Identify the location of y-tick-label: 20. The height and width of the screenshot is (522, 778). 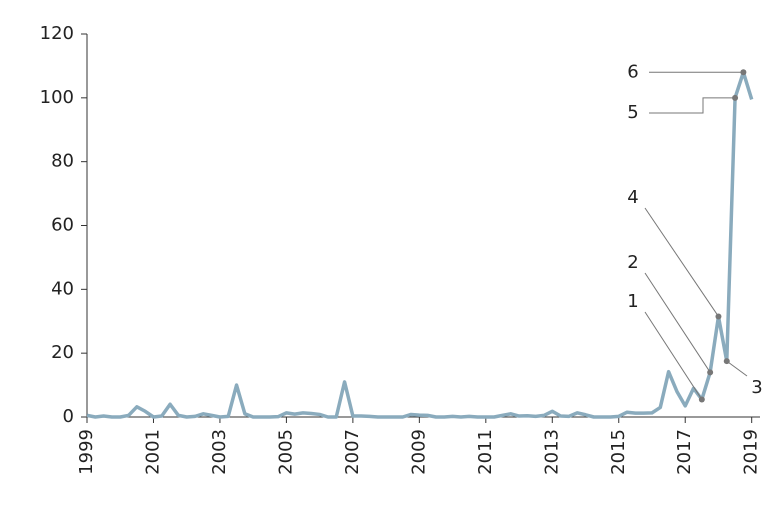
(62, 352).